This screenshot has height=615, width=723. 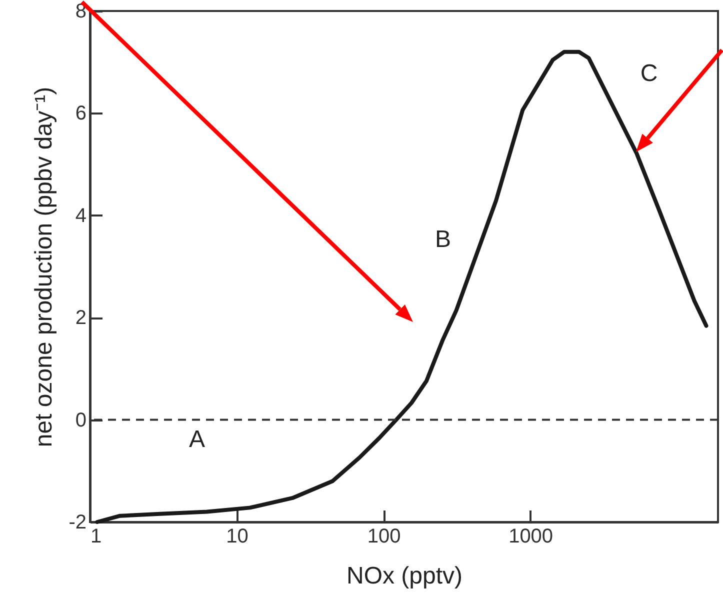 I want to click on y-tick-label: 2, so click(x=80, y=318).